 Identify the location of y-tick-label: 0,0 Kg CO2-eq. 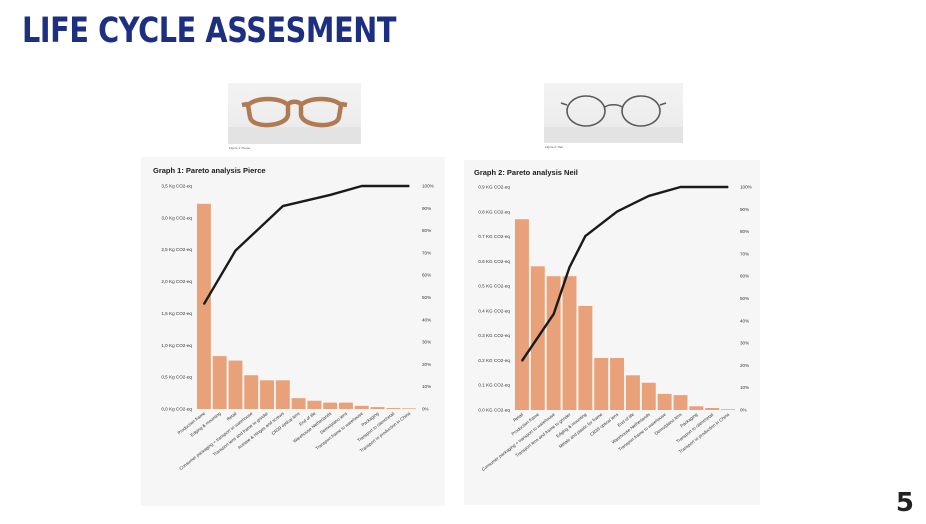
(176, 409).